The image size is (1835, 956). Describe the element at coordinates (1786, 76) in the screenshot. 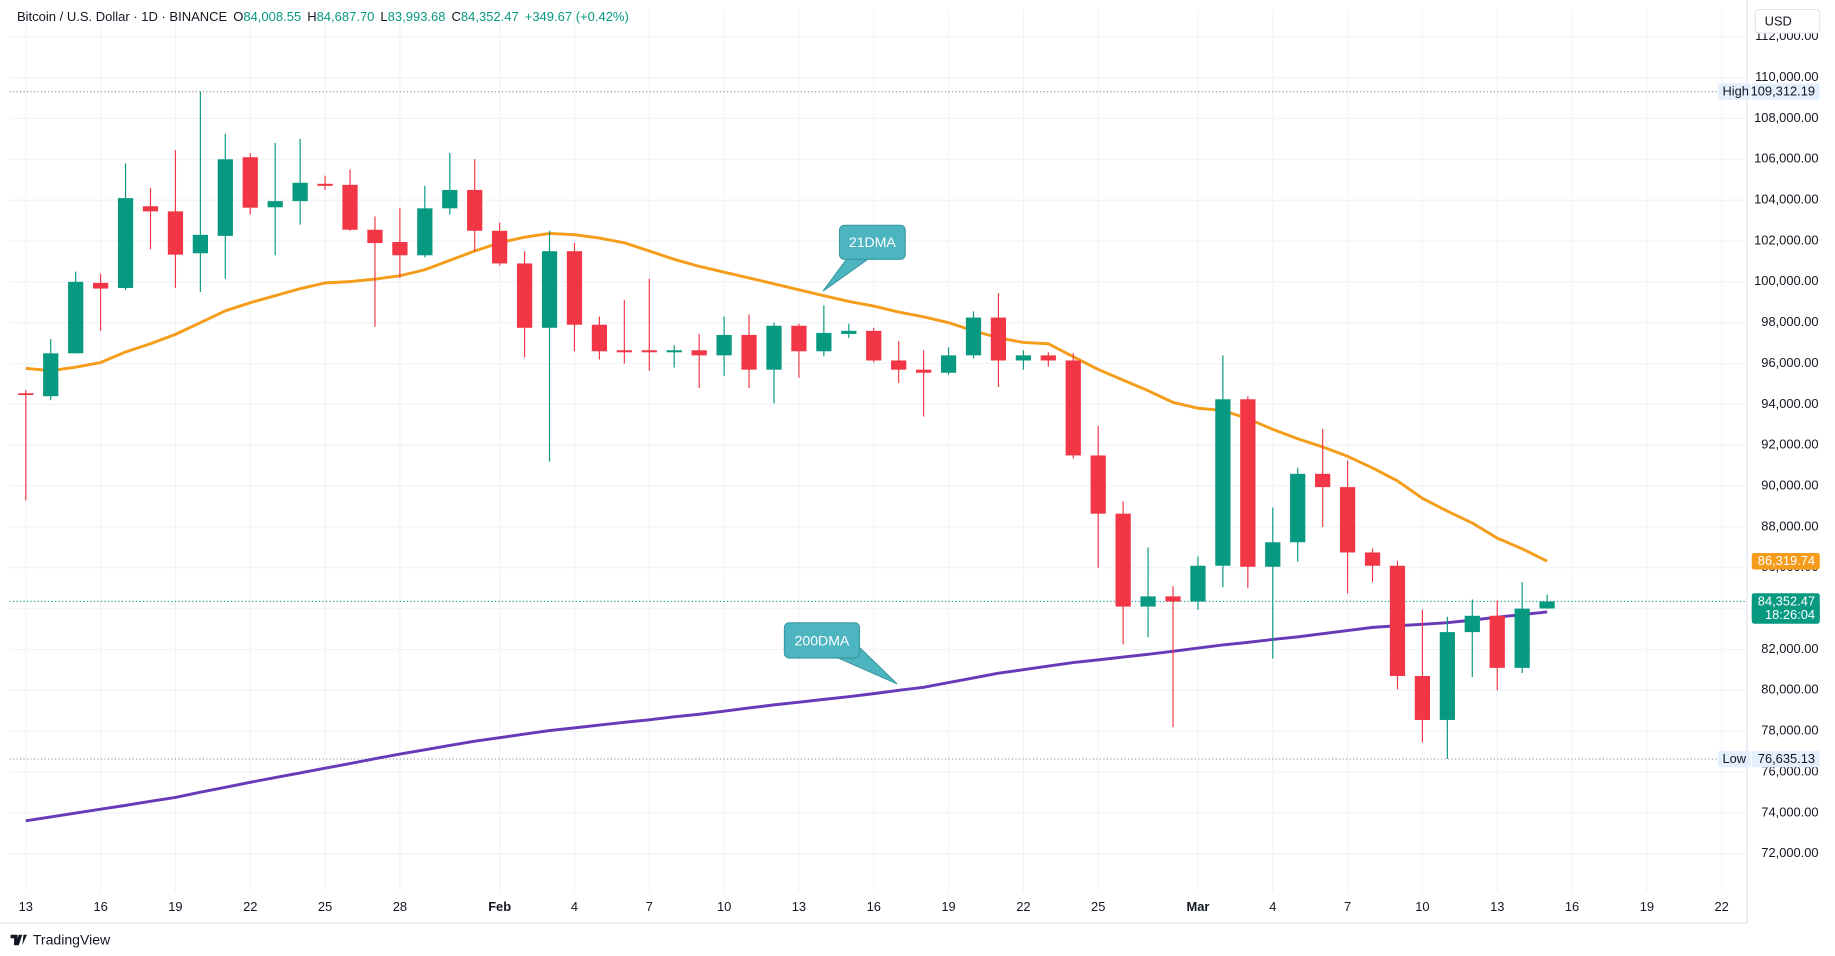

I see `y-tick-label: 110,000.00` at that location.